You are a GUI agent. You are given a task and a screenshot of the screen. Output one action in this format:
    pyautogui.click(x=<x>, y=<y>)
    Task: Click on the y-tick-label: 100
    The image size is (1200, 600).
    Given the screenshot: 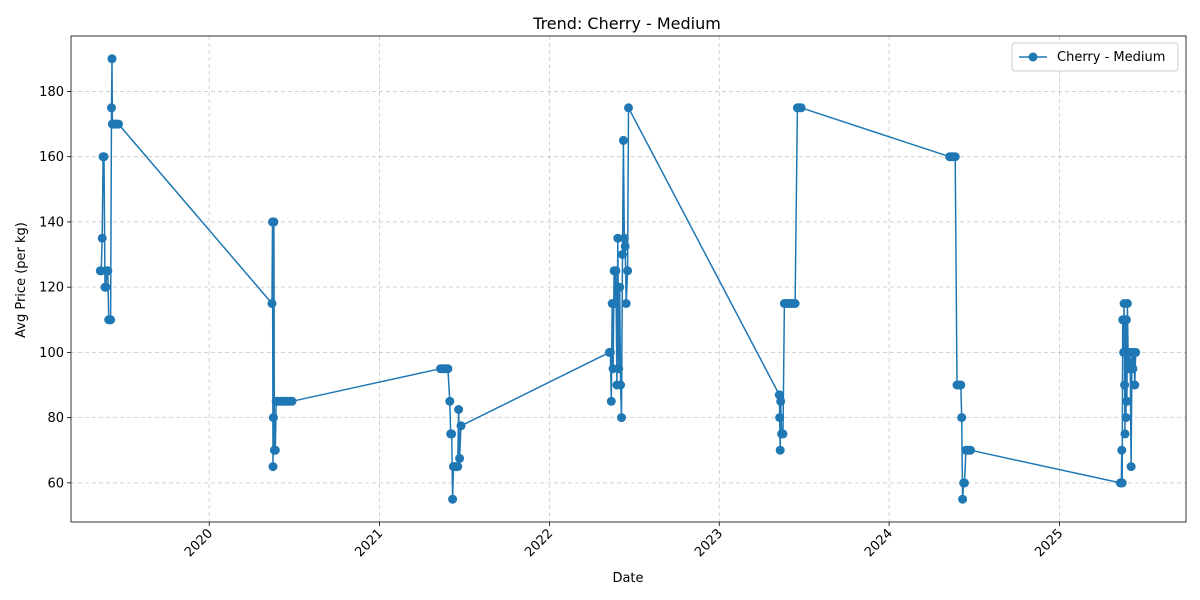 What is the action you would take?
    pyautogui.click(x=51, y=353)
    